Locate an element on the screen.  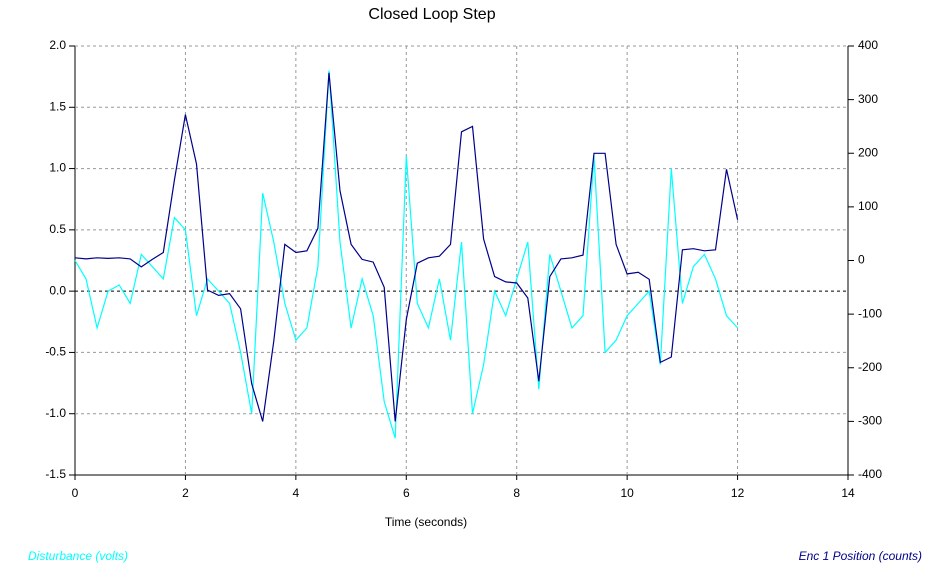
y-tick-label: 1.0 is located at coordinates (57, 168).